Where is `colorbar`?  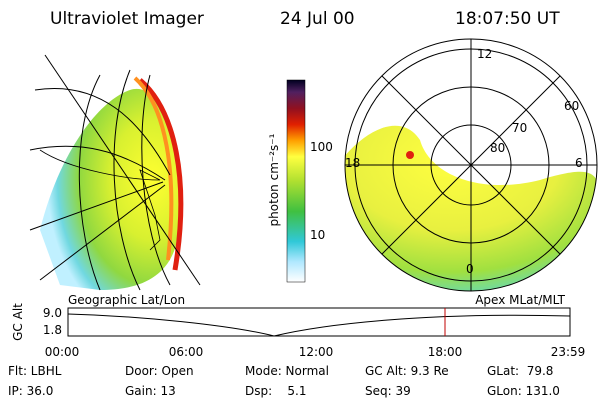
colorbar is located at coordinates (296, 181).